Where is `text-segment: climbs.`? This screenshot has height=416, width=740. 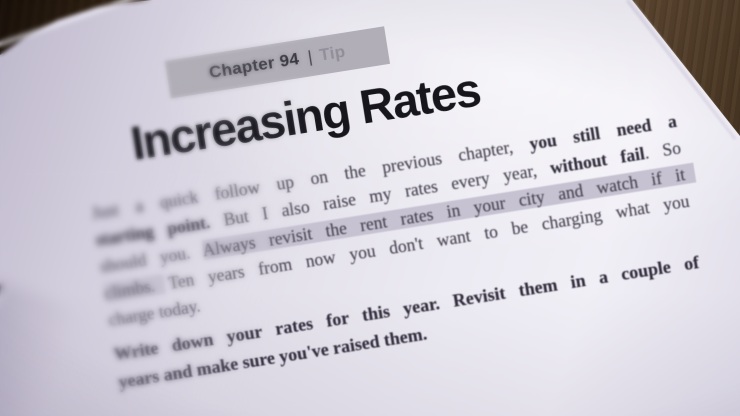
text-segment: climbs. is located at coordinates (129, 289).